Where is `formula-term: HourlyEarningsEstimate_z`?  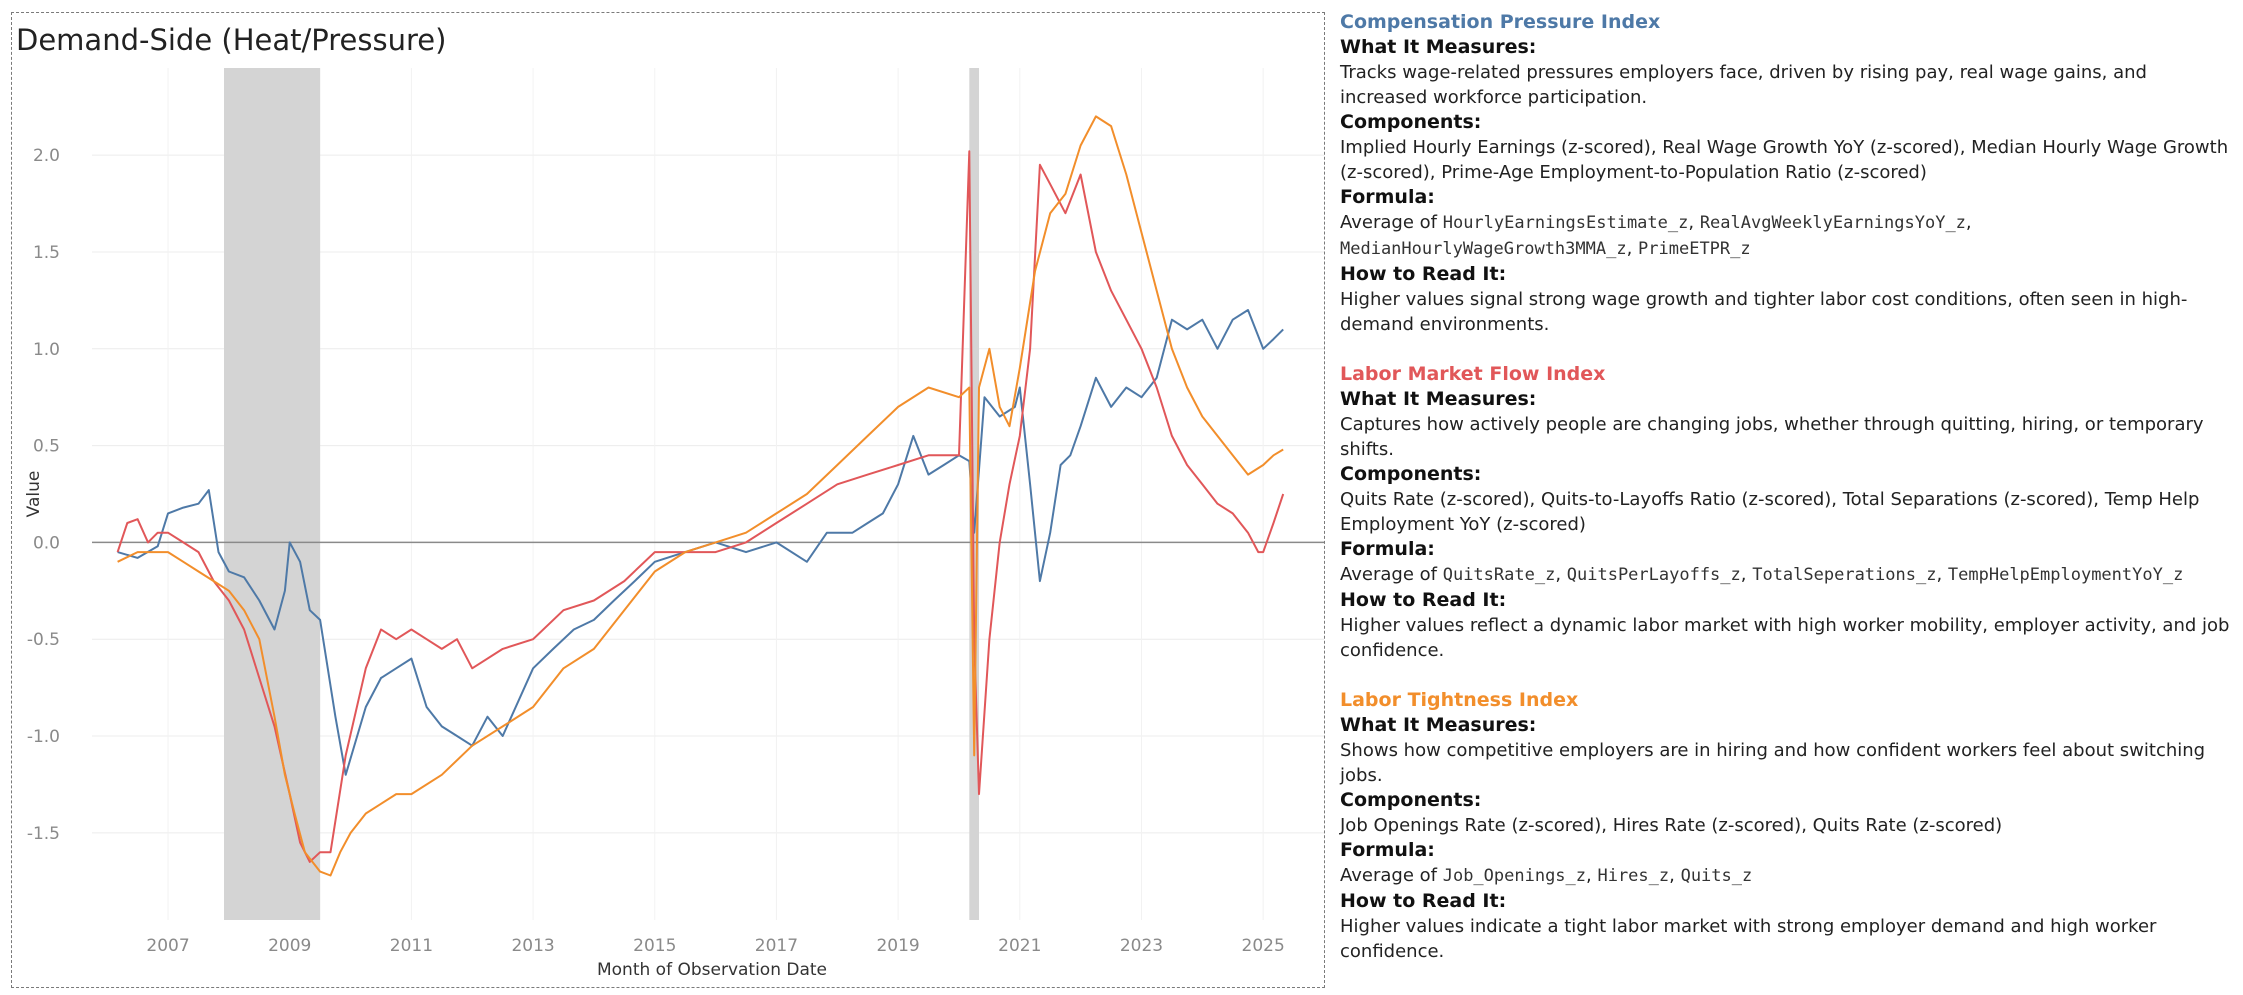
formula-term: HourlyEarningsEstimate_z is located at coordinates (1565, 223).